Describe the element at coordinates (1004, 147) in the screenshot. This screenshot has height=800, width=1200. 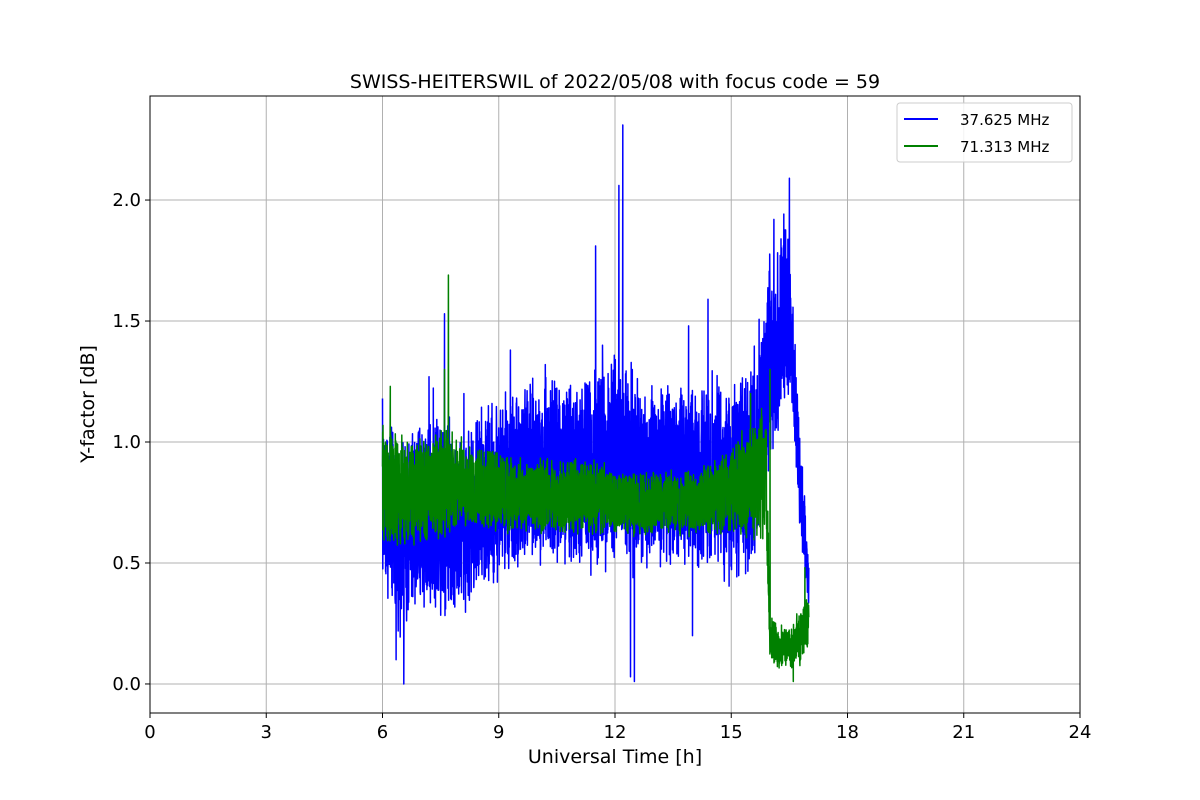
I see `legend-label-series-2: 71.313 MHz` at that location.